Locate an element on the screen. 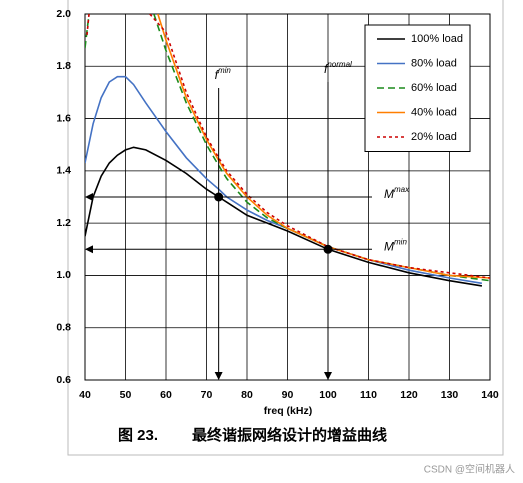 This screenshot has width=523, height=483. legend-label: 40% load is located at coordinates (434, 112).